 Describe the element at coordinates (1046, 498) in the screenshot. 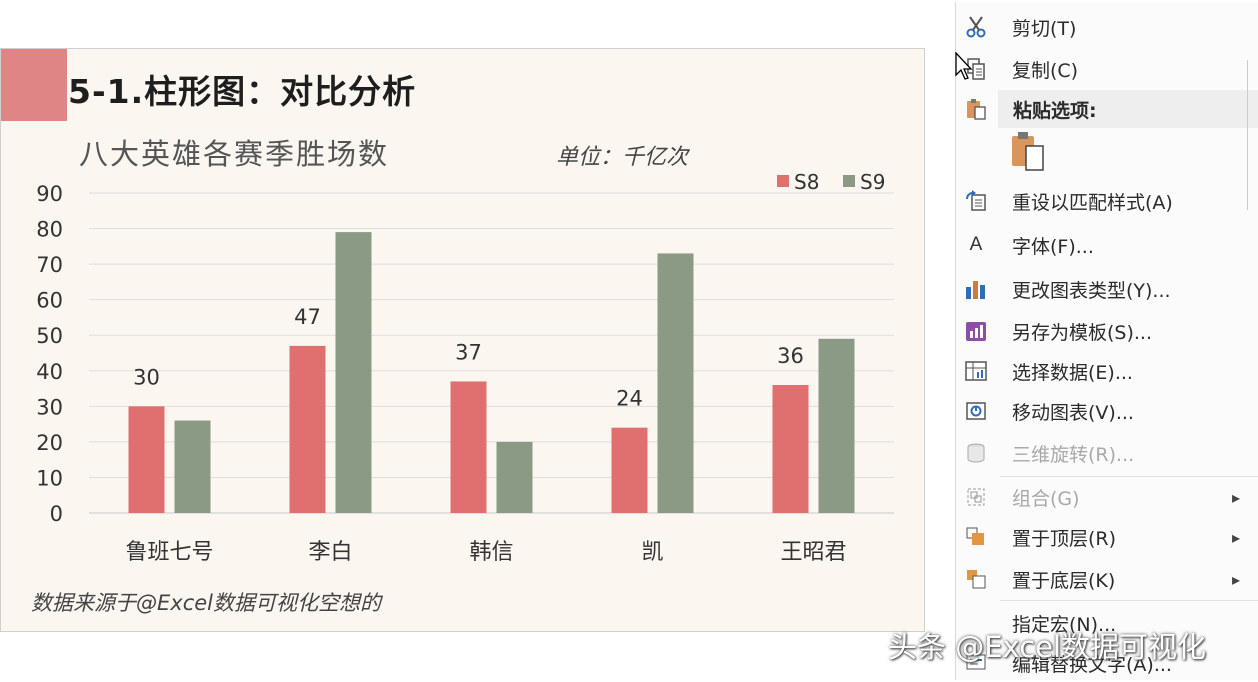

I see `menu-label-group: 组合(G)` at that location.